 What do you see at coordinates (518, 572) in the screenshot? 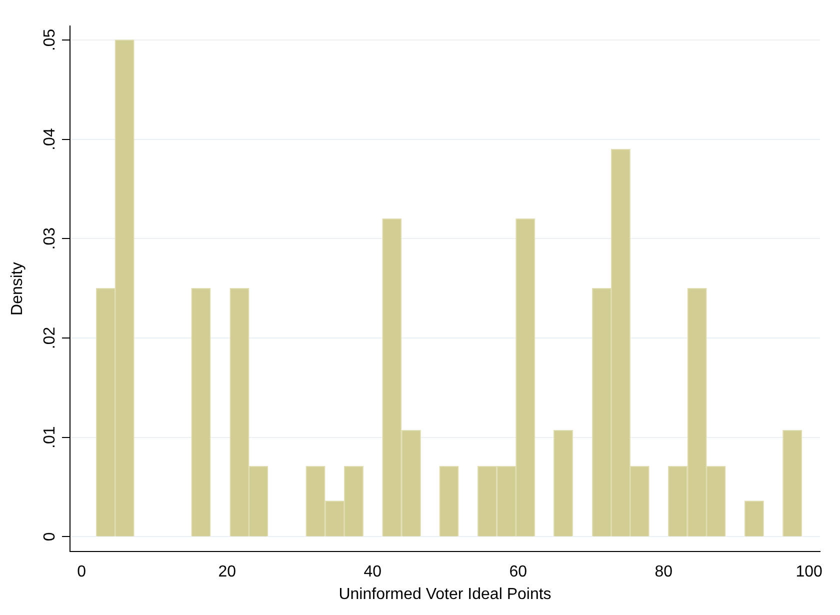
I see `x-tick-label: 60` at bounding box center [518, 572].